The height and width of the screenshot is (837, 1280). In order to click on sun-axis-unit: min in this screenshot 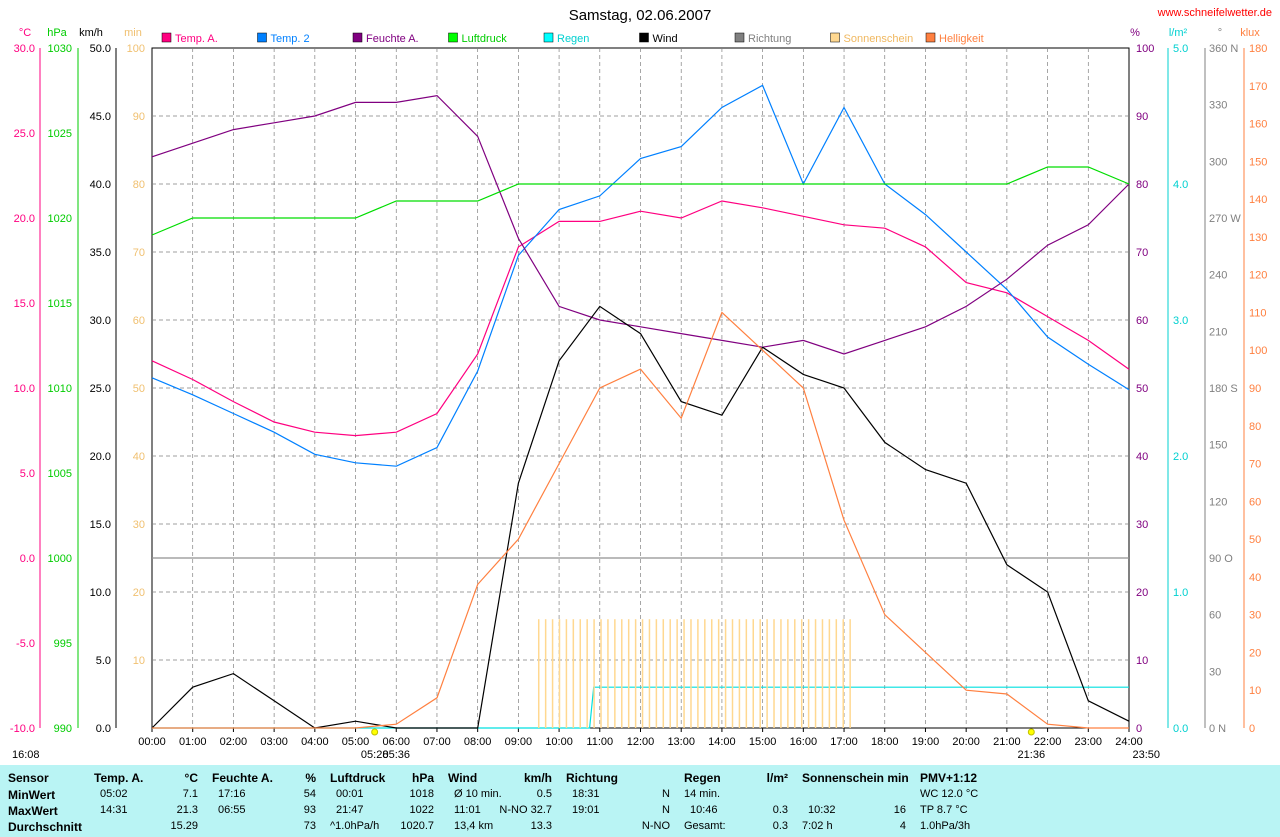, I will do `click(133, 33)`.